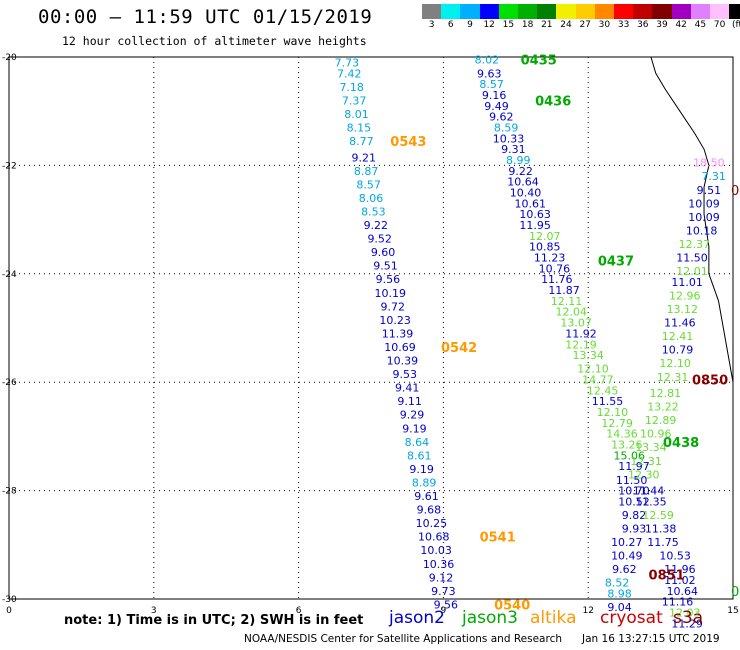 This screenshot has height=650, width=740. What do you see at coordinates (683, 309) in the screenshot?
I see `swh-value: 13.12` at bounding box center [683, 309].